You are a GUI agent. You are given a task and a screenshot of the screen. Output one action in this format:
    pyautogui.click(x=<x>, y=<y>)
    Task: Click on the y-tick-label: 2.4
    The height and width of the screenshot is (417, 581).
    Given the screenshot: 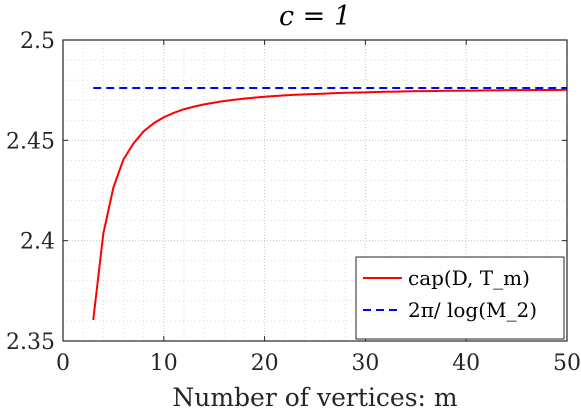 What is the action you would take?
    pyautogui.click(x=37, y=242)
    